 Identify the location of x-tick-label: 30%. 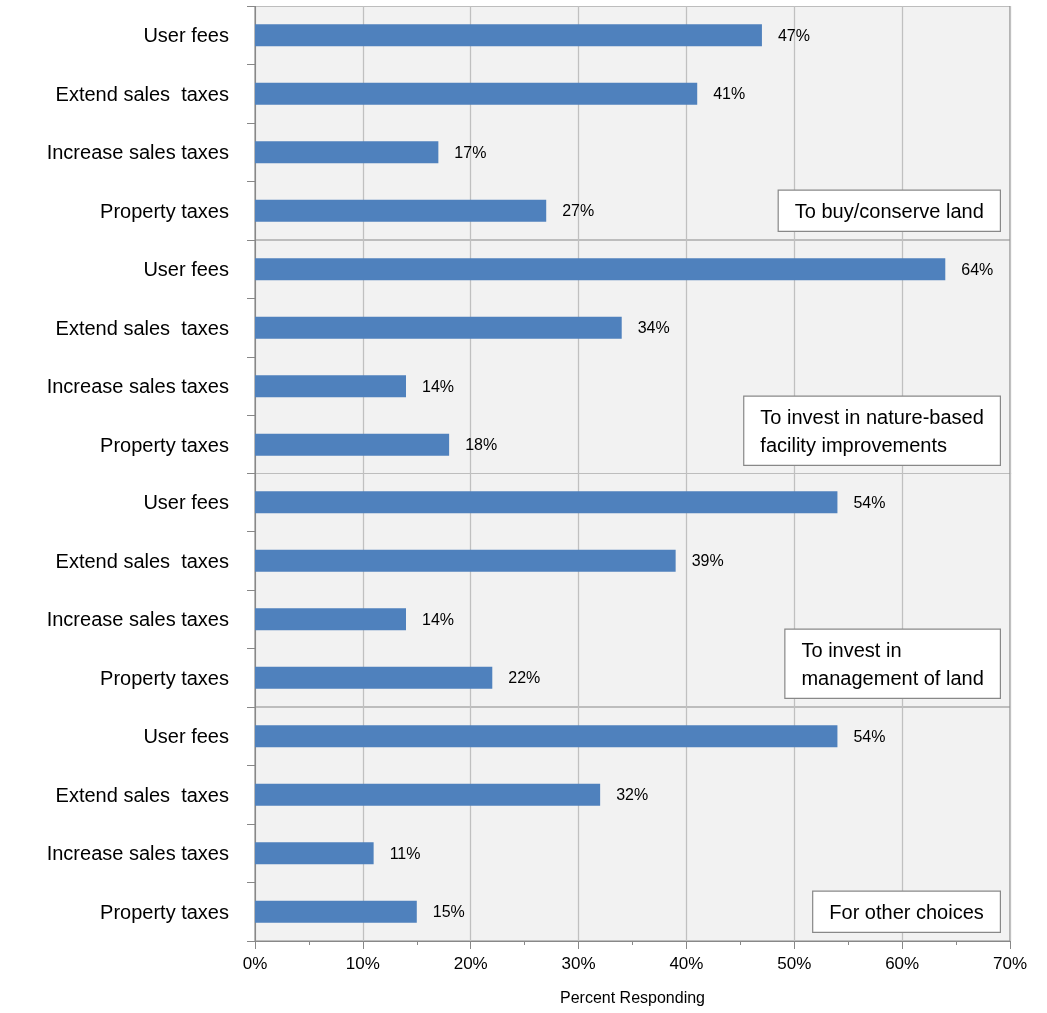
(578, 963).